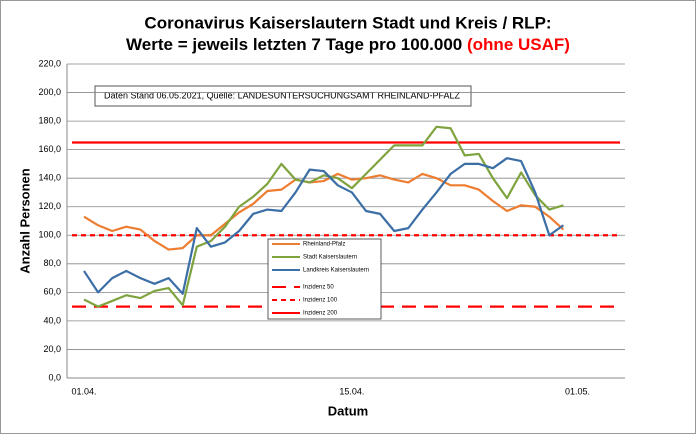 The height and width of the screenshot is (434, 696). Describe the element at coordinates (54, 377) in the screenshot. I see `y-tick-label: 0,0` at that location.